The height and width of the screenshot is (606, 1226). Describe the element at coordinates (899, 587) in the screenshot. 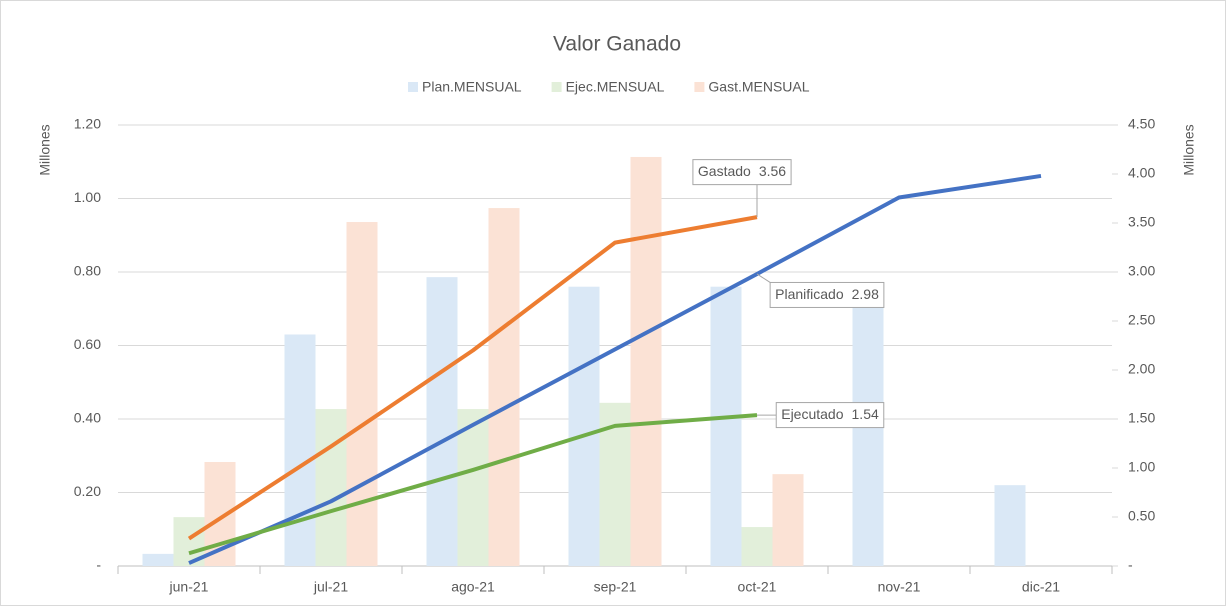

I see `x-tick-label: nov-21` at that location.